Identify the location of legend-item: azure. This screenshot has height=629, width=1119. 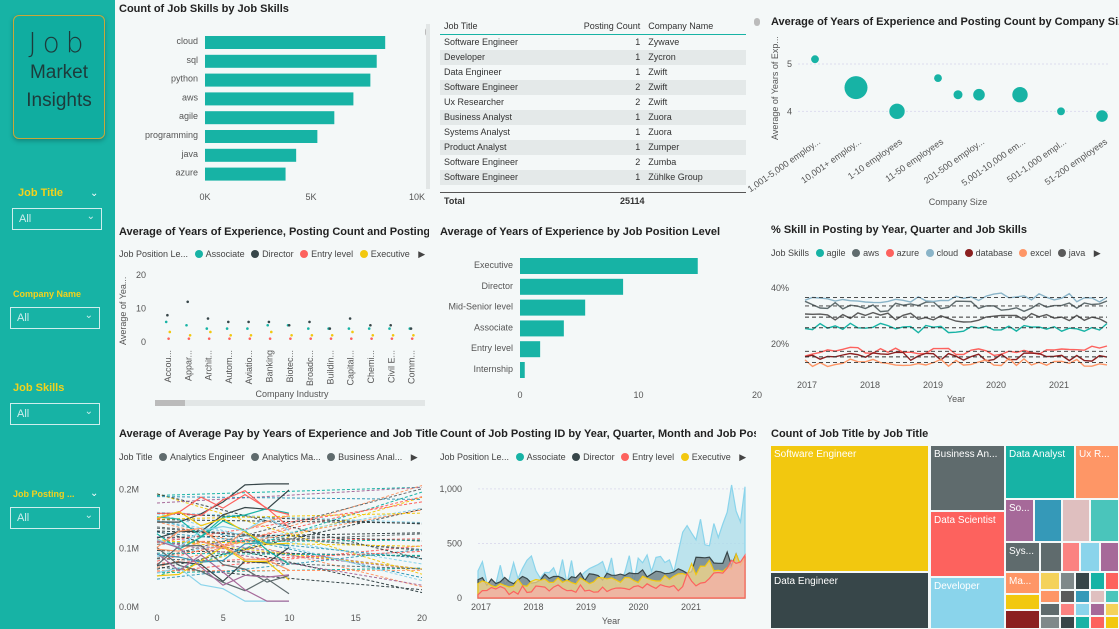
(908, 253).